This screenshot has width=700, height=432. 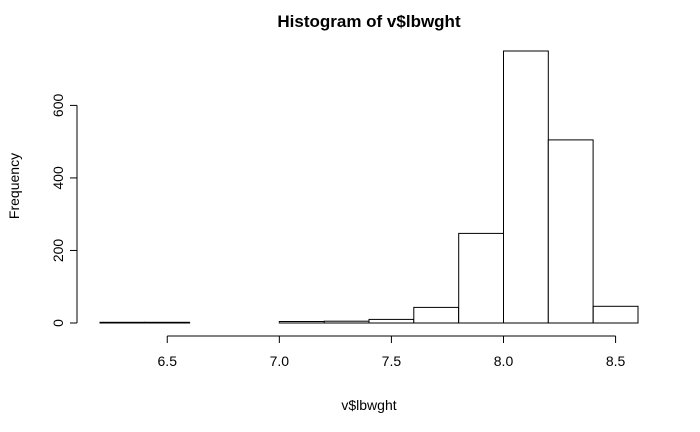 What do you see at coordinates (64, 210) in the screenshot?
I see `y-axis: 0 200 400 600` at bounding box center [64, 210].